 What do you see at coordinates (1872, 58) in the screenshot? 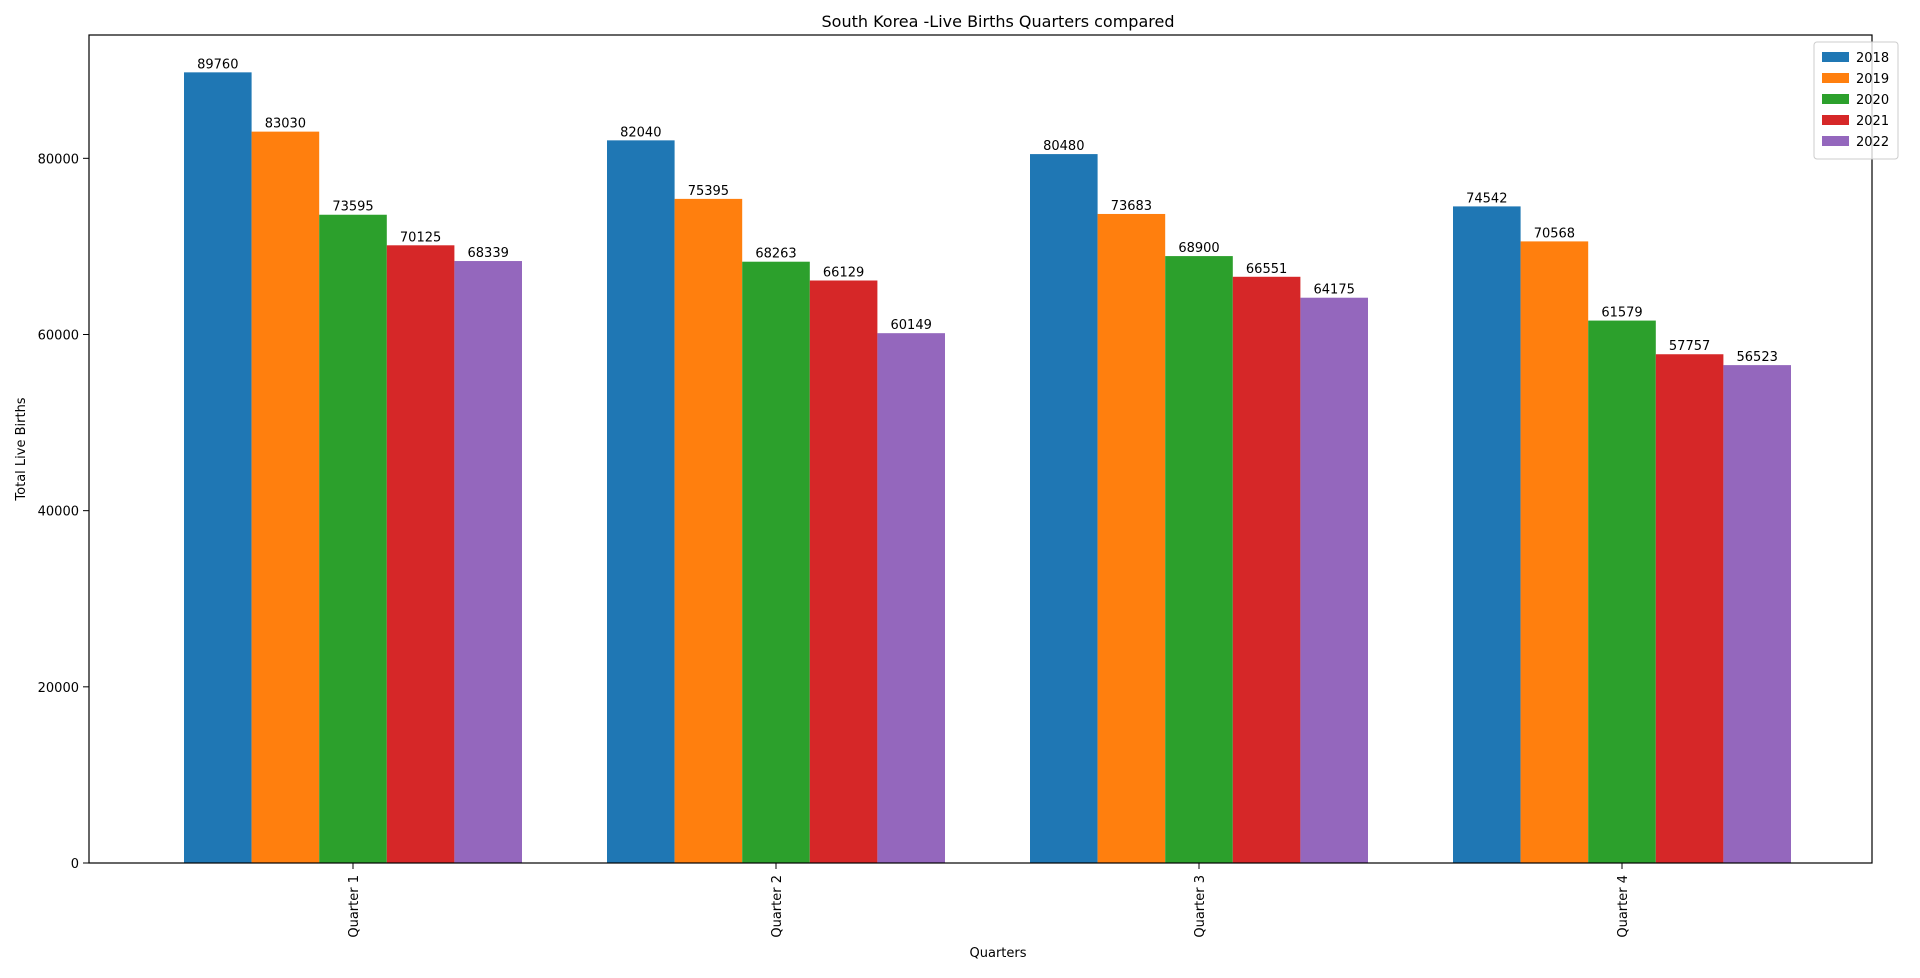
I see `legend-label: 2018` at bounding box center [1872, 58].